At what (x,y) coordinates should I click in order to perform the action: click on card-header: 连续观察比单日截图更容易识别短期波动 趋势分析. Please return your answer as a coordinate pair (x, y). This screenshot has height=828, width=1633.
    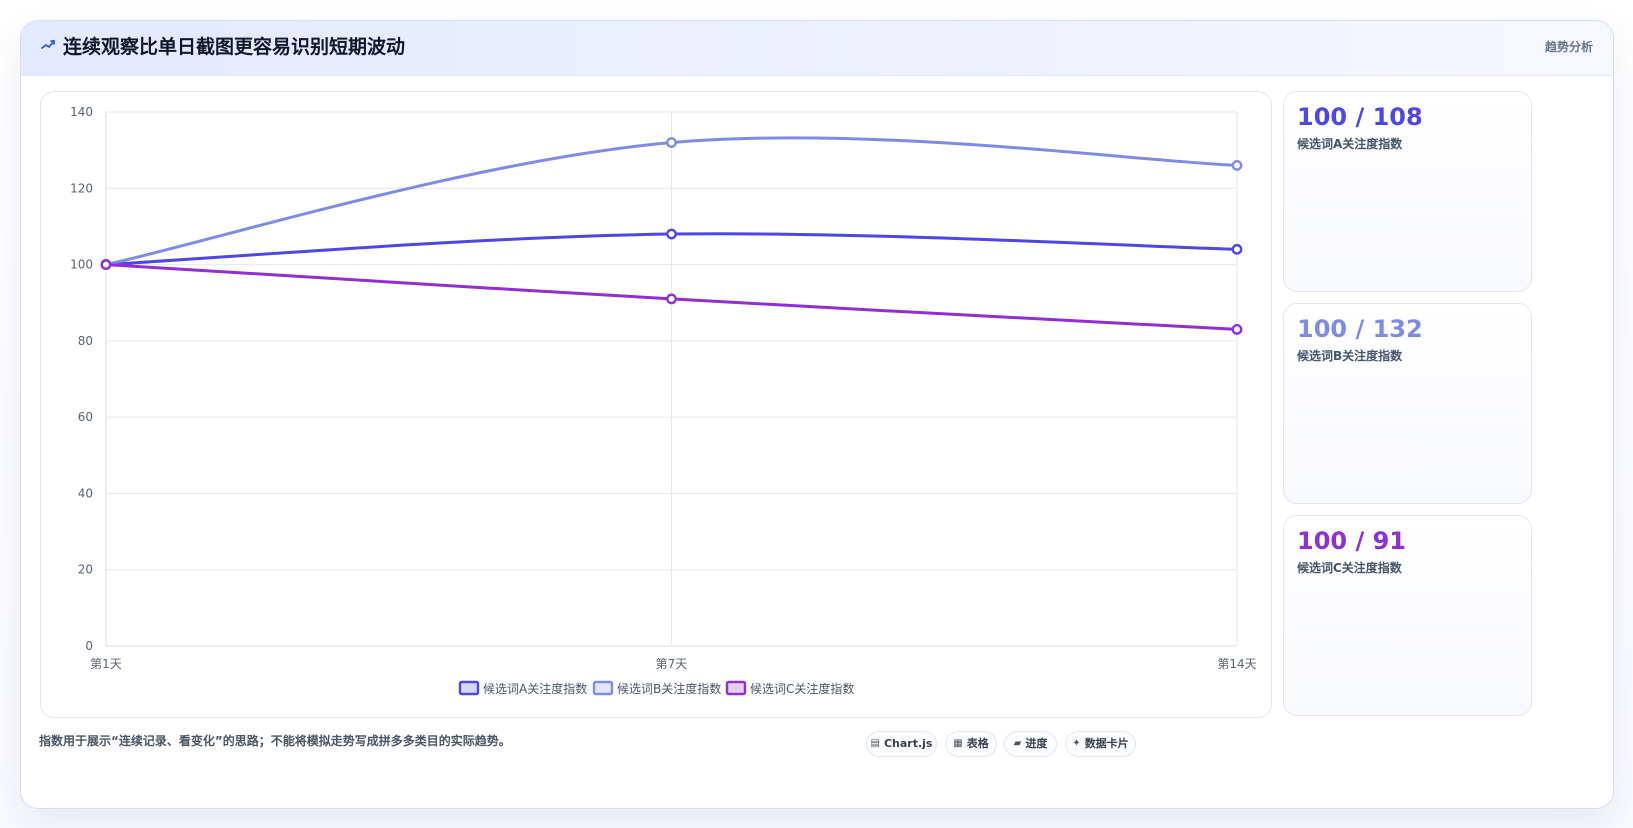
    Looking at the image, I should click on (817, 48).